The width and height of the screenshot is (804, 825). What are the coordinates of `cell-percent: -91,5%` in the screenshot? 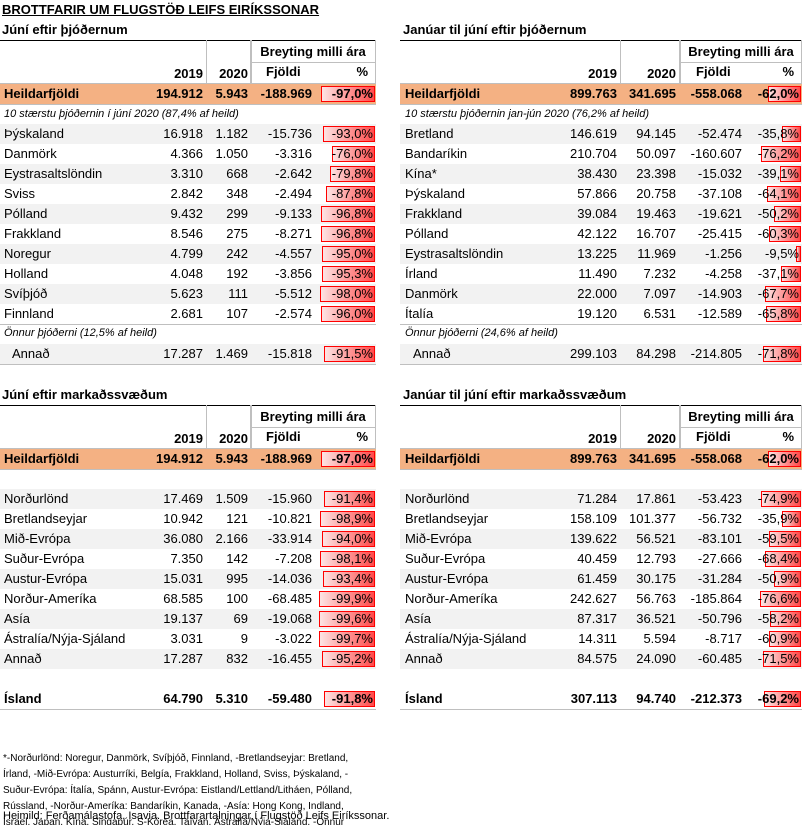 It's located at (352, 353).